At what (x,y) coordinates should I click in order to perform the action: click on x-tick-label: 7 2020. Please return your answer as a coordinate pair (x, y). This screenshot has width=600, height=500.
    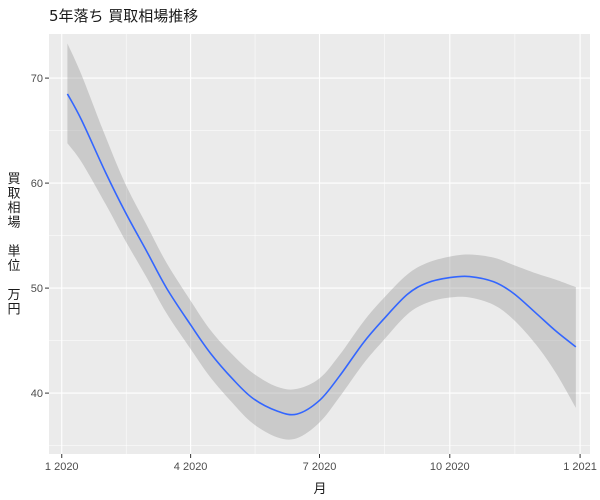
    Looking at the image, I should click on (320, 467).